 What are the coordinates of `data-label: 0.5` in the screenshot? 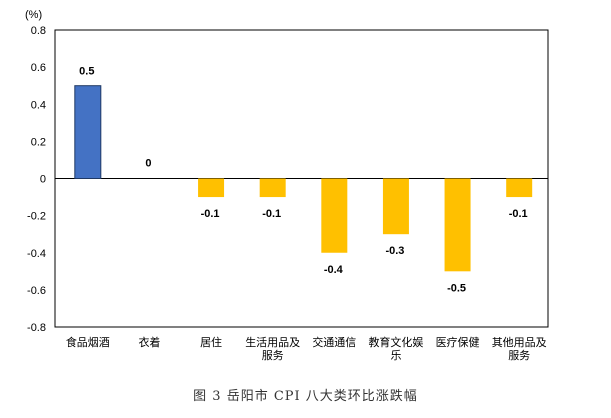 It's located at (86, 72).